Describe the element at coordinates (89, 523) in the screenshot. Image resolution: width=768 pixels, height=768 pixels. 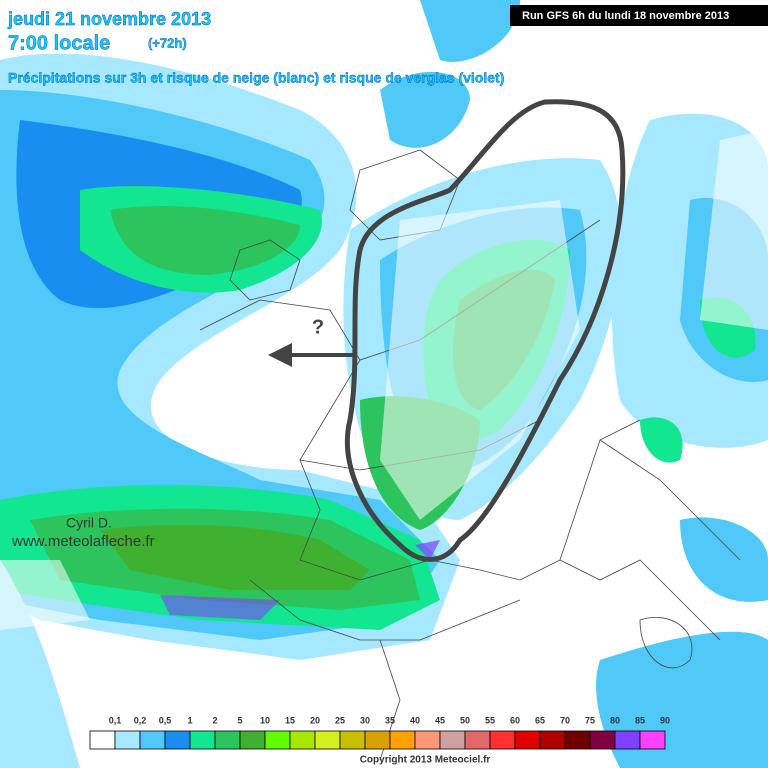
I see `author: Cyril D.` at that location.